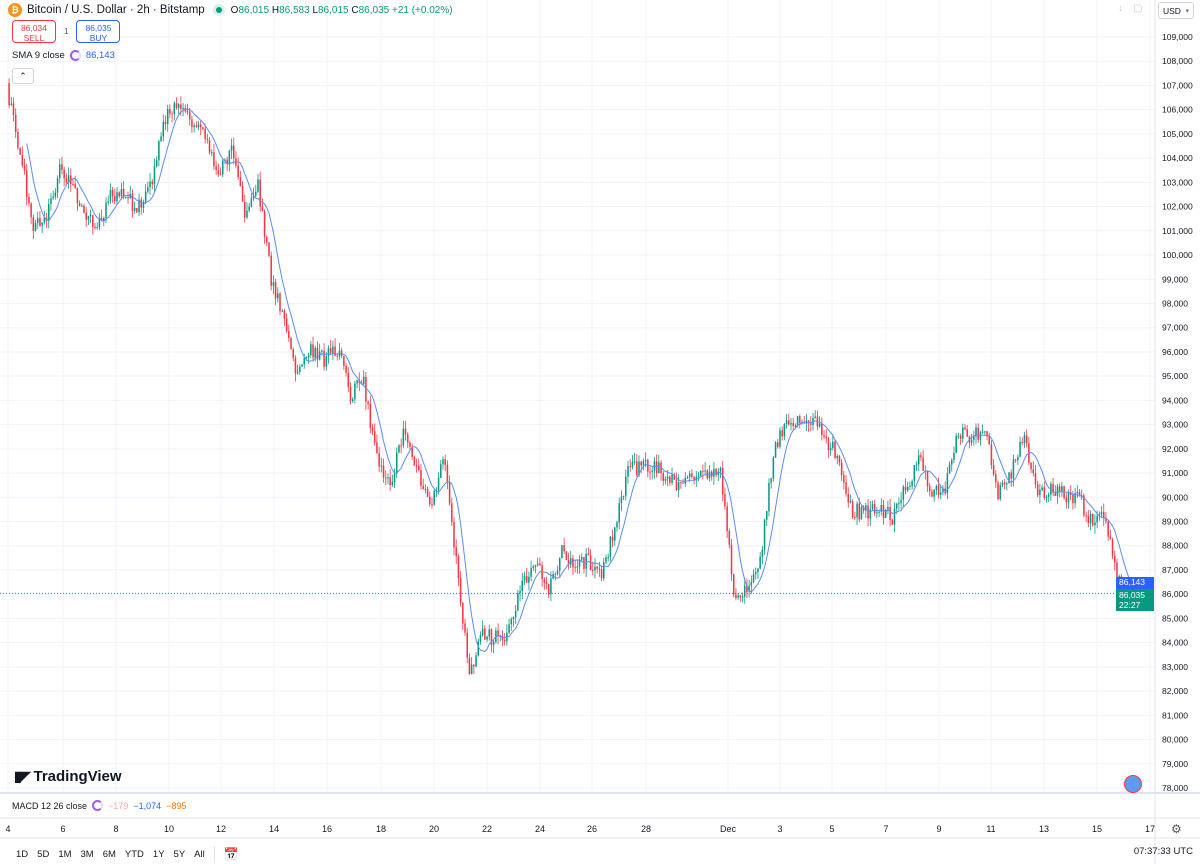 The image size is (1200, 864). I want to click on range-all: All, so click(199, 854).